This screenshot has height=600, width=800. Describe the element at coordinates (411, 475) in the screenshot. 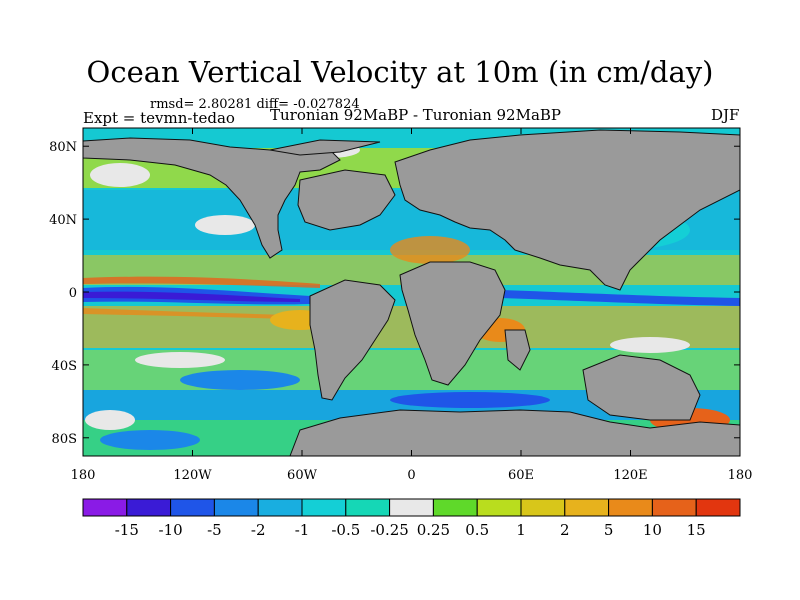

I see `x-tick-label: 0` at that location.